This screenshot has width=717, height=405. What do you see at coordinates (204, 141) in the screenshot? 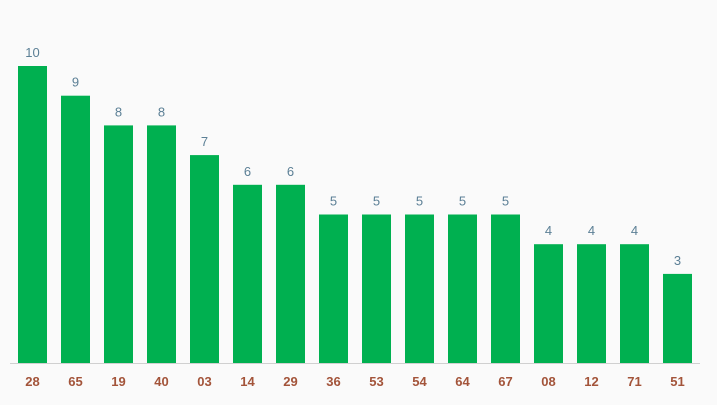
I see `value-label: 7` at bounding box center [204, 141].